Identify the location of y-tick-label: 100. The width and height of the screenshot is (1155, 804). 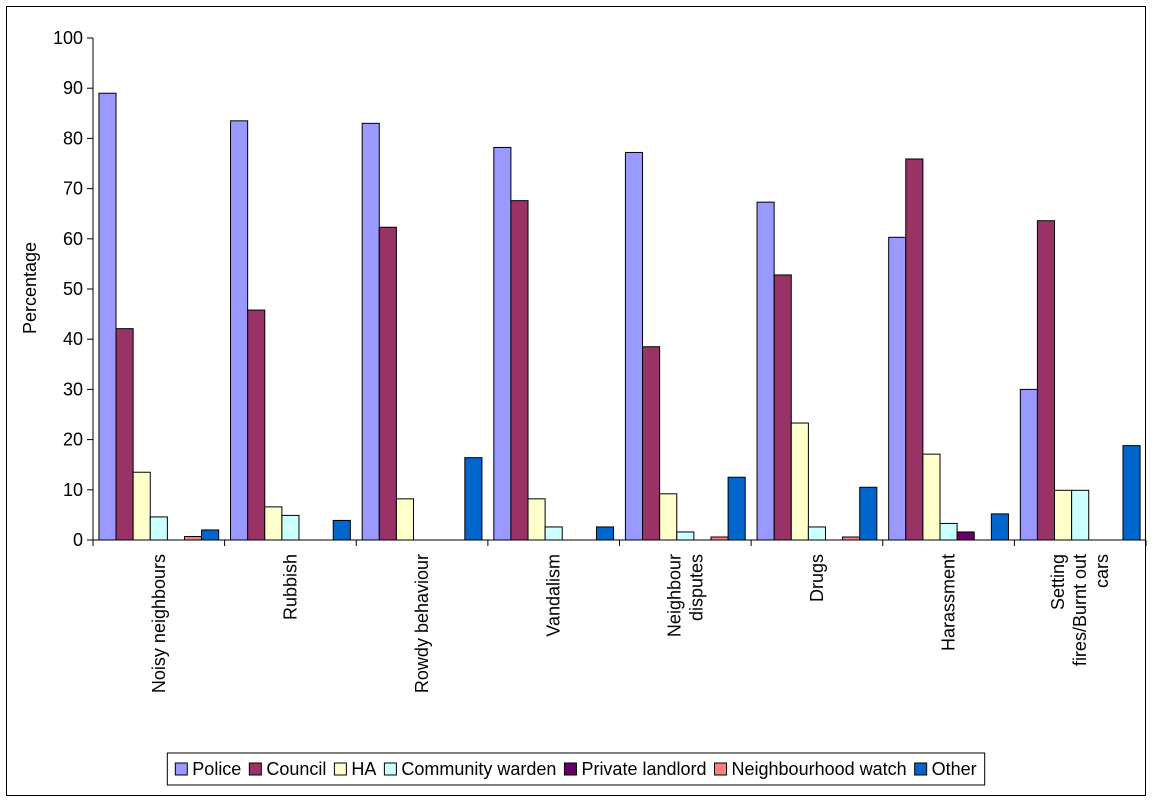
(68, 38).